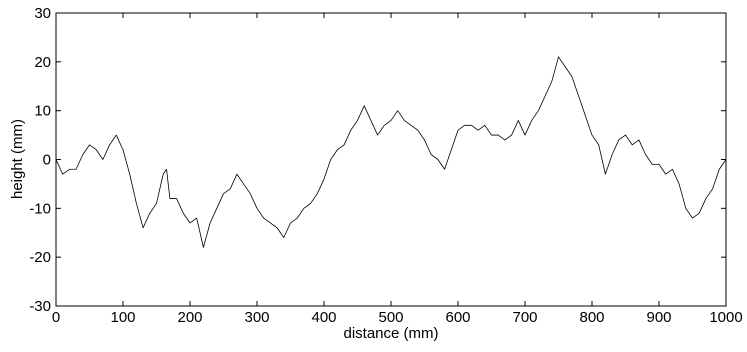 Image resolution: width=747 pixels, height=352 pixels. Describe the element at coordinates (42, 111) in the screenshot. I see `y-tick-label: 10` at that location.